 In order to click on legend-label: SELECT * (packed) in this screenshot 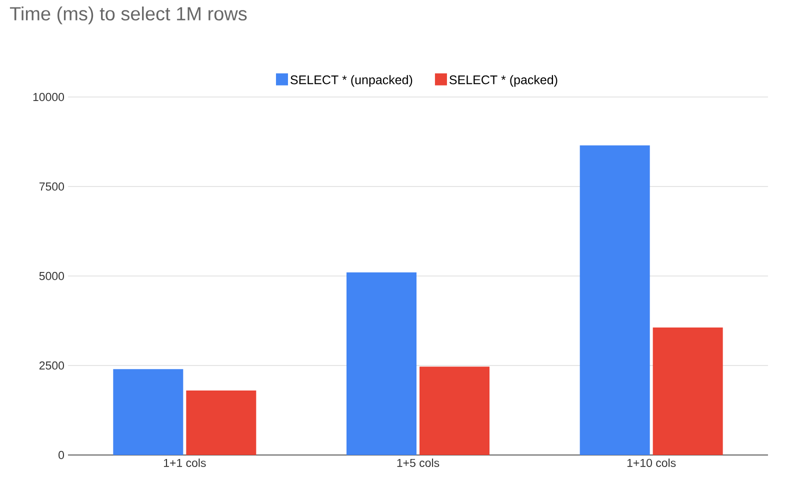, I will do `click(504, 81)`.